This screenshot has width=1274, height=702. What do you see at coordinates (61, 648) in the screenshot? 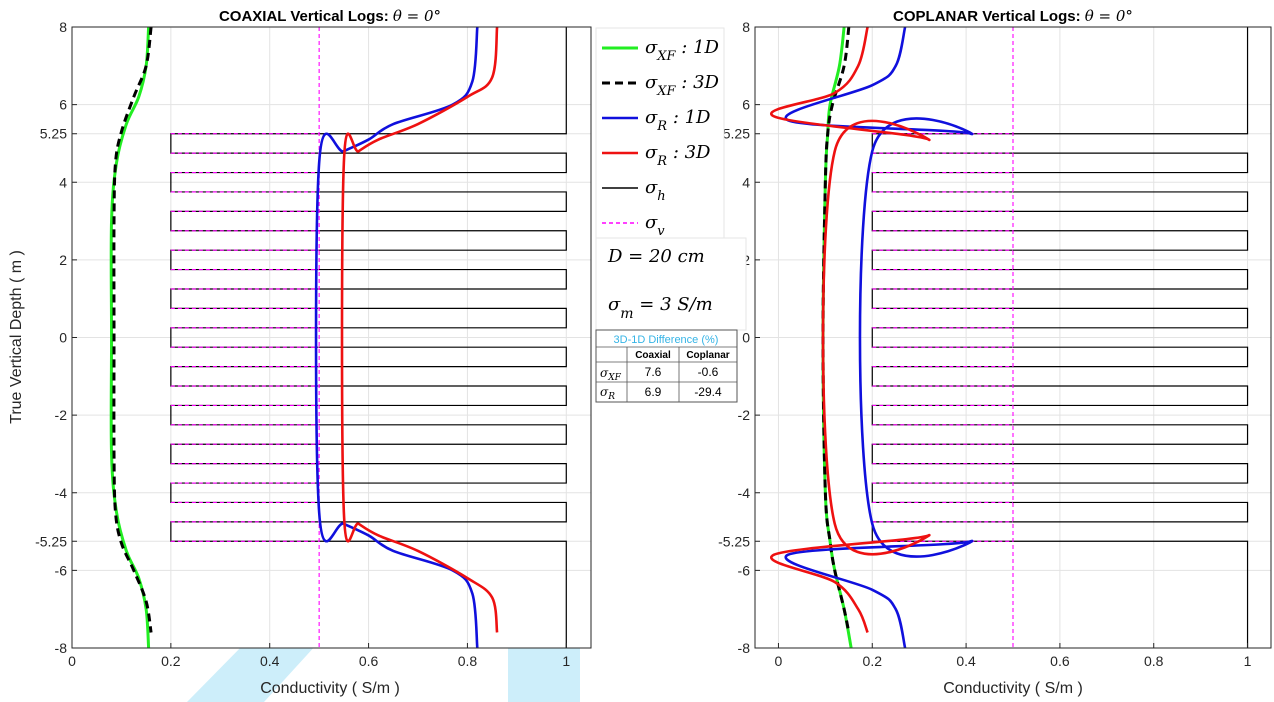
I see `coaxial-y-tick-label: -8` at bounding box center [61, 648].